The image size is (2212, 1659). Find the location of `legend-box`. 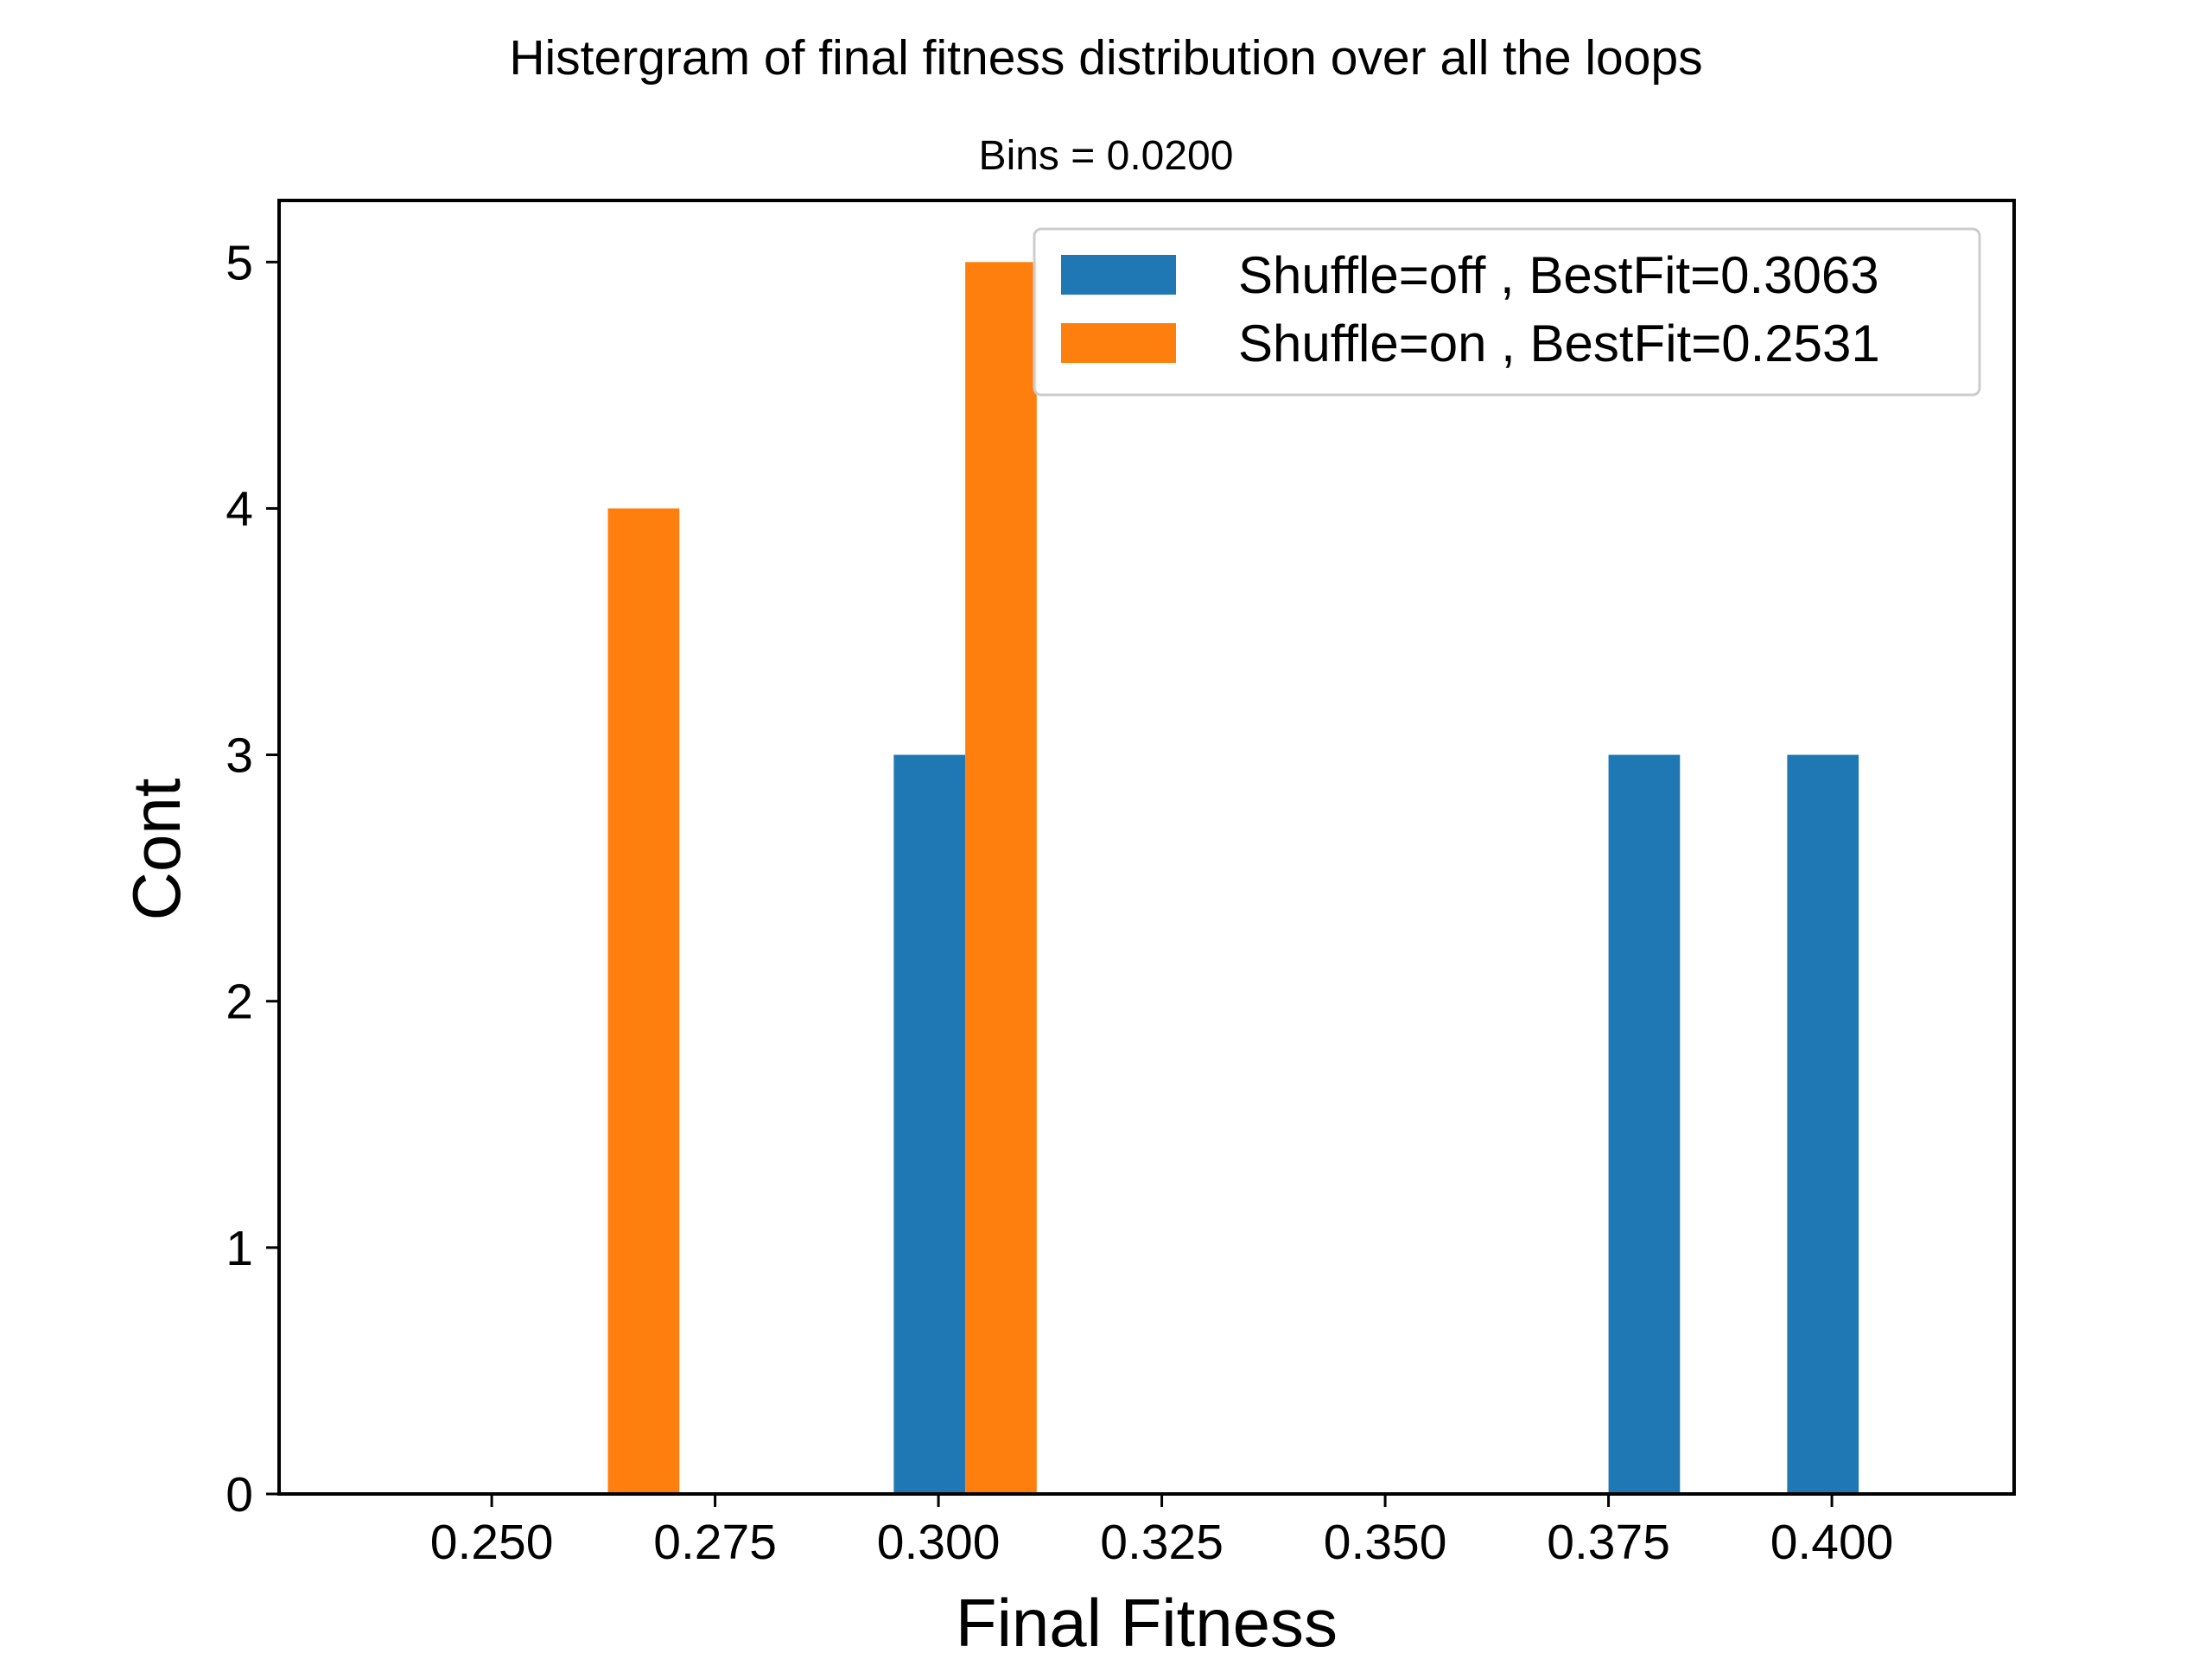

legend-box is located at coordinates (1507, 312).